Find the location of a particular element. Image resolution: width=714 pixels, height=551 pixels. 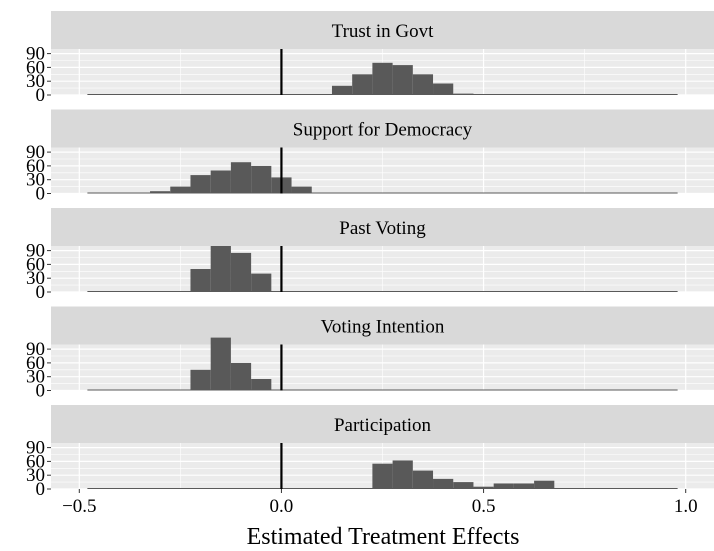

facet-strip-label: Voting Intention is located at coordinates (383, 327).